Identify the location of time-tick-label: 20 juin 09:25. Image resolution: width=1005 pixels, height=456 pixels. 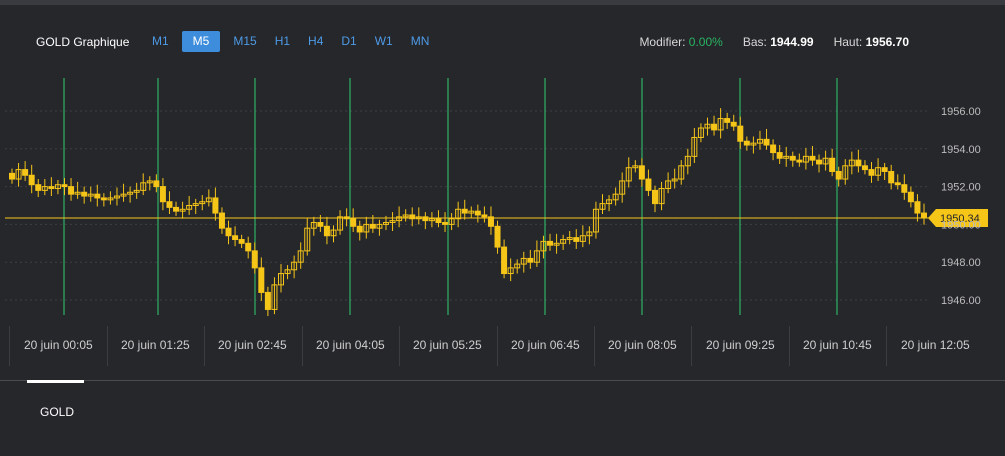
(740, 345).